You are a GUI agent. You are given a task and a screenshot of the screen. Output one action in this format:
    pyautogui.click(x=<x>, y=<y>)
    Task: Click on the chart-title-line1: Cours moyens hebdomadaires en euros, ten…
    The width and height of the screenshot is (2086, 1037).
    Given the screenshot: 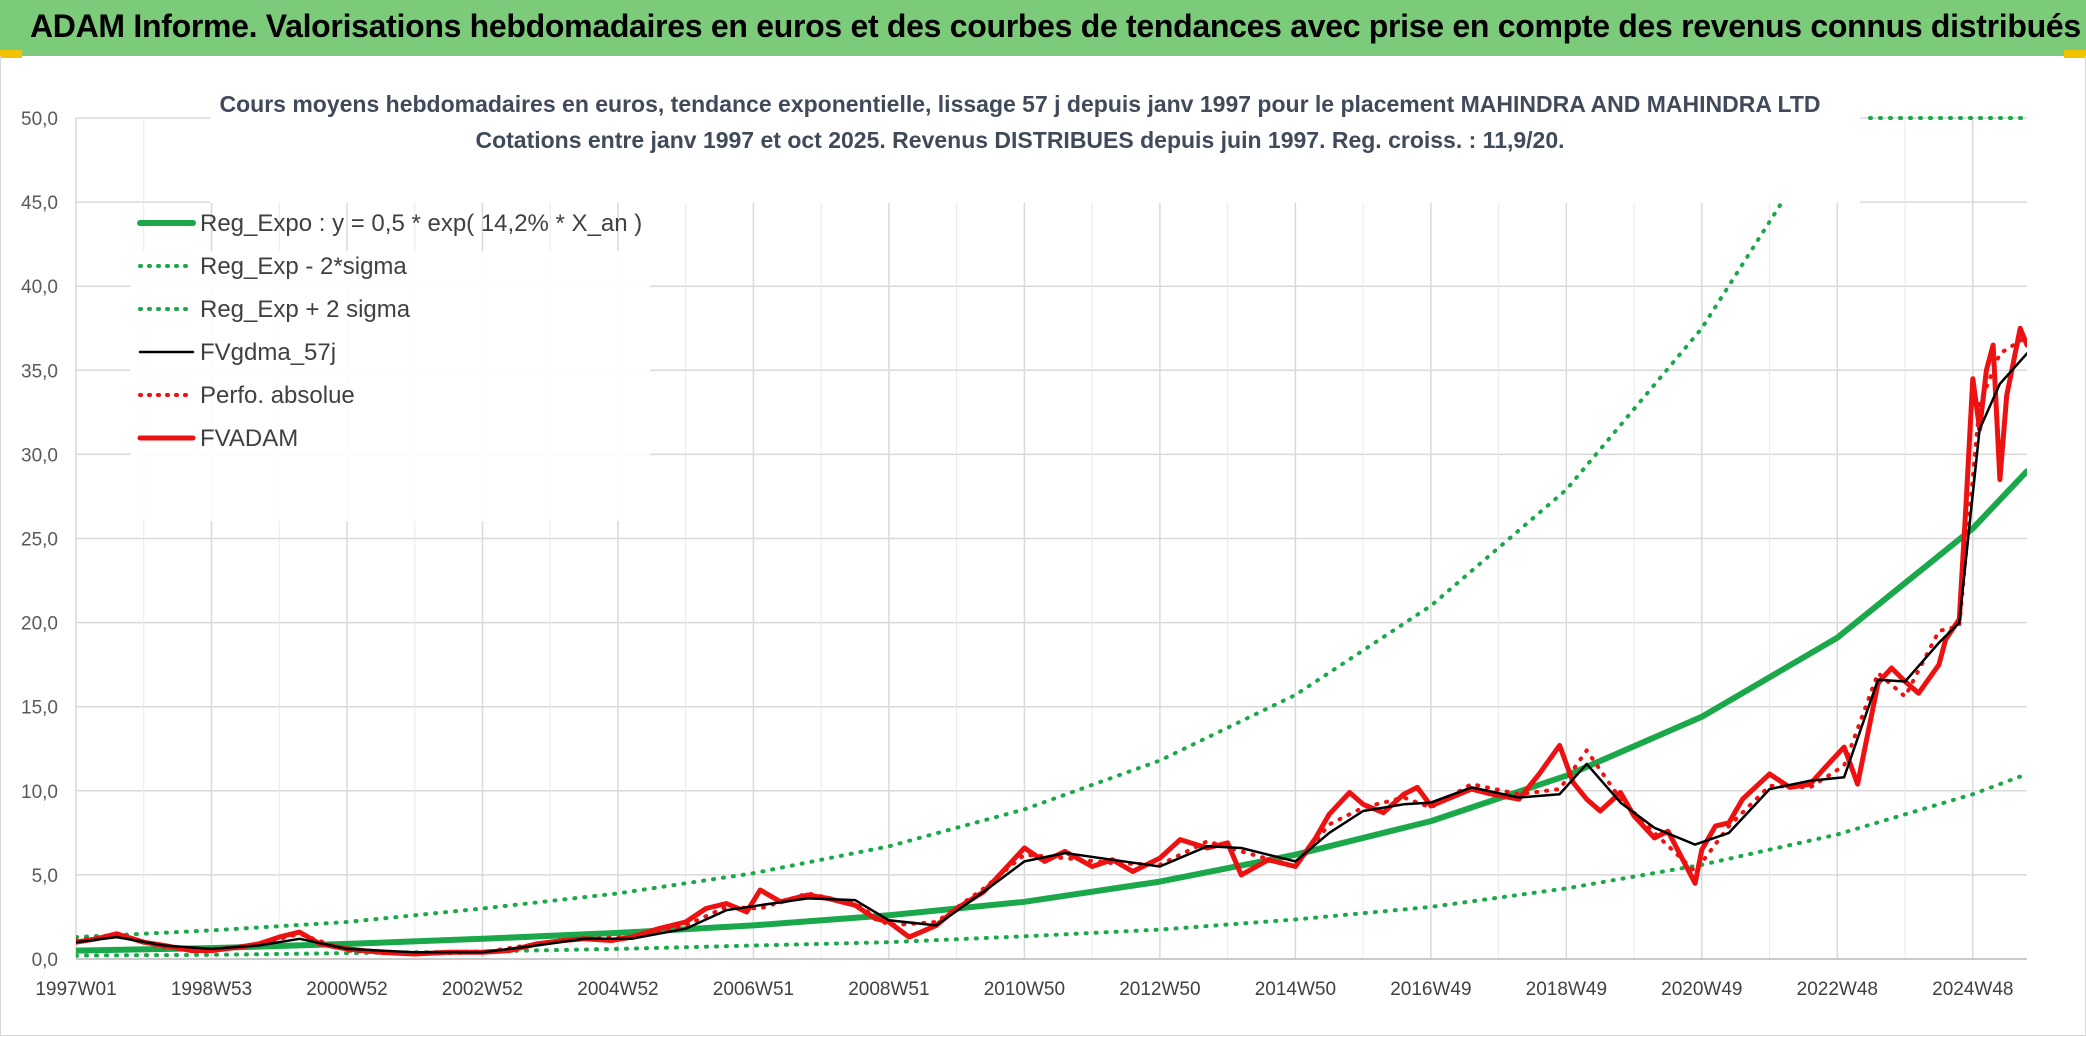 What is the action you would take?
    pyautogui.click(x=1019, y=104)
    